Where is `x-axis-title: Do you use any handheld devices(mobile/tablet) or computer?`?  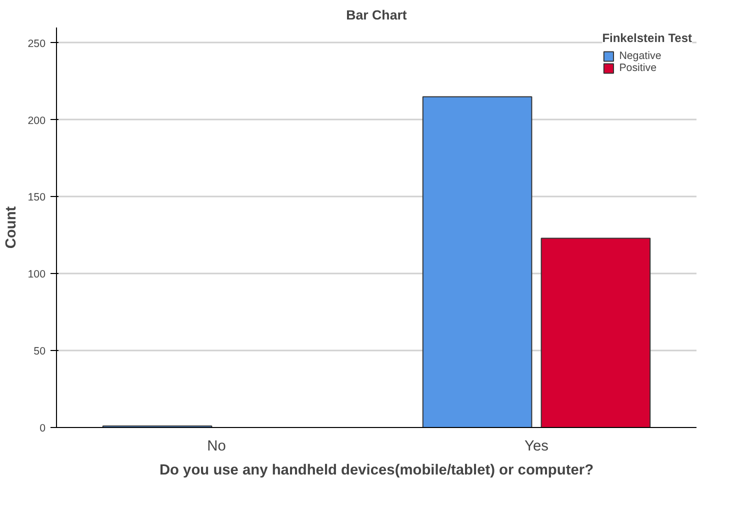 x-axis-title: Do you use any handheld devices(mobile/tablet) or computer? is located at coordinates (376, 470).